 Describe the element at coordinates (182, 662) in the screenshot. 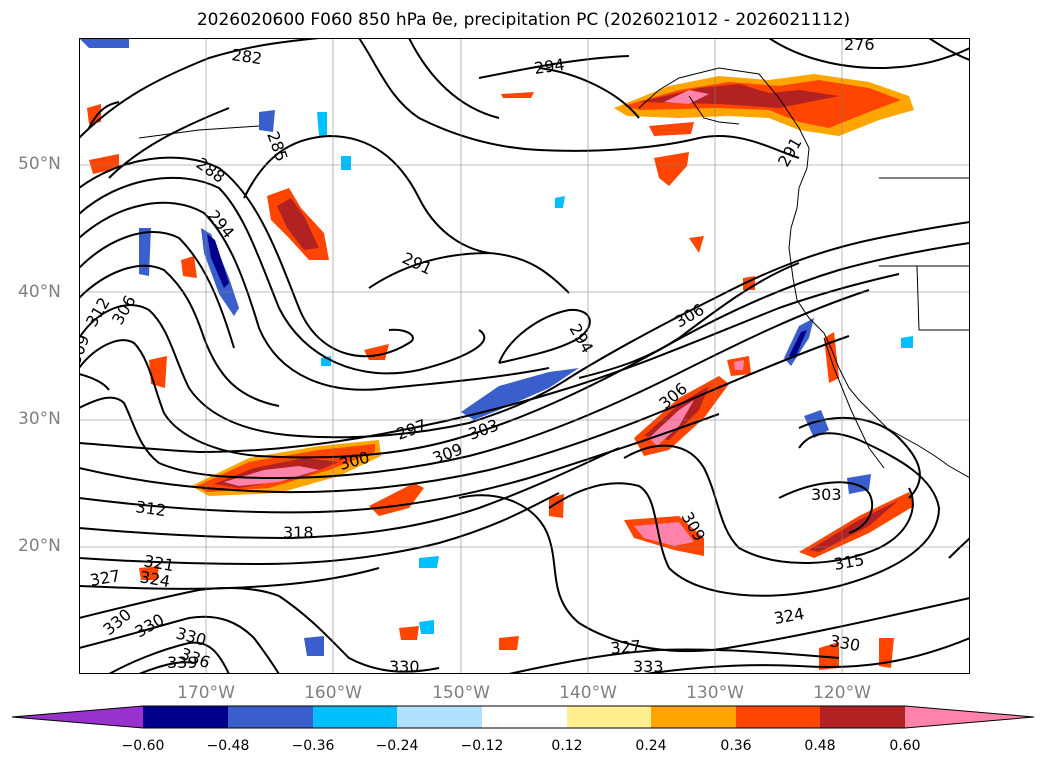

I see `contour-label: 339` at that location.